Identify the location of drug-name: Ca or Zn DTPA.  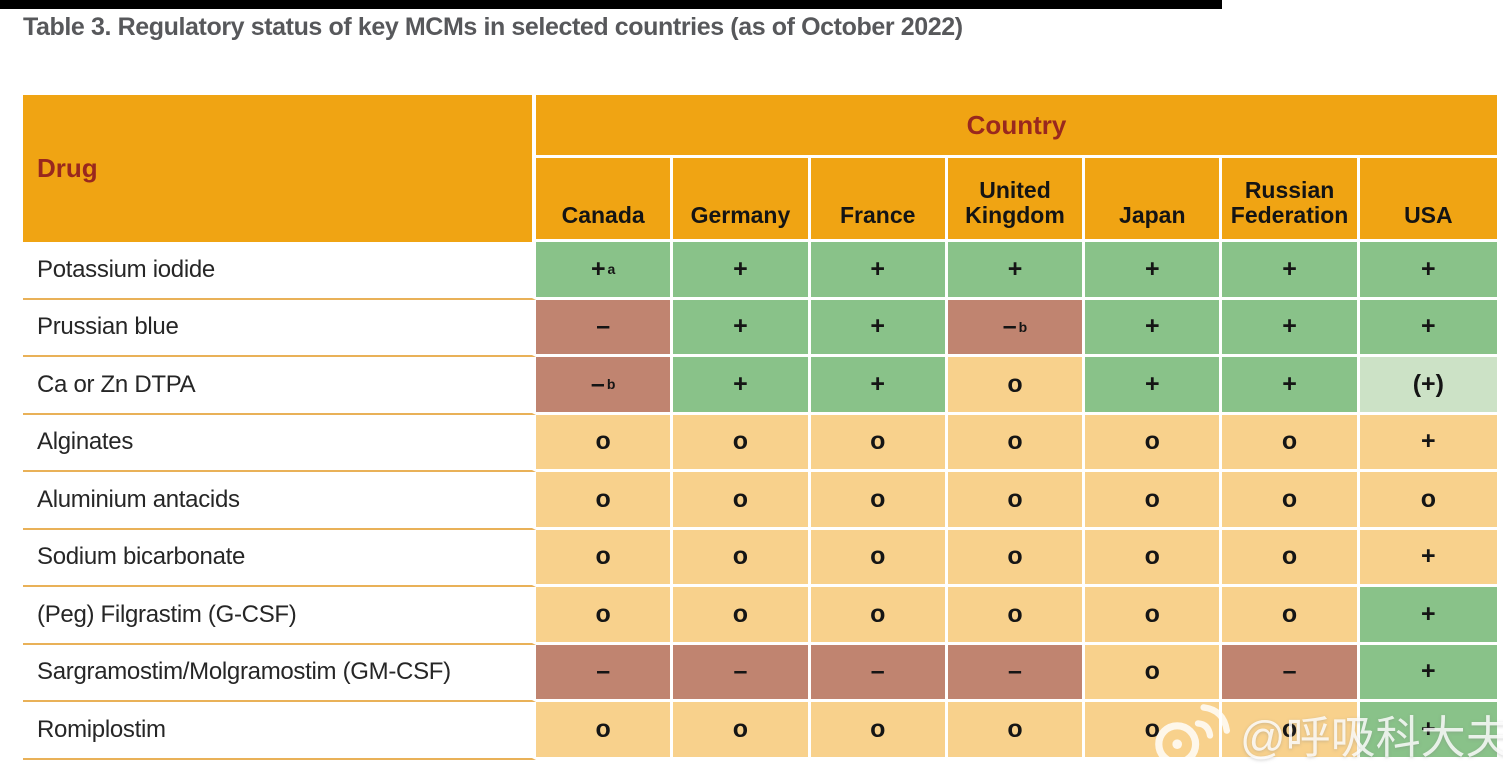
(279, 386).